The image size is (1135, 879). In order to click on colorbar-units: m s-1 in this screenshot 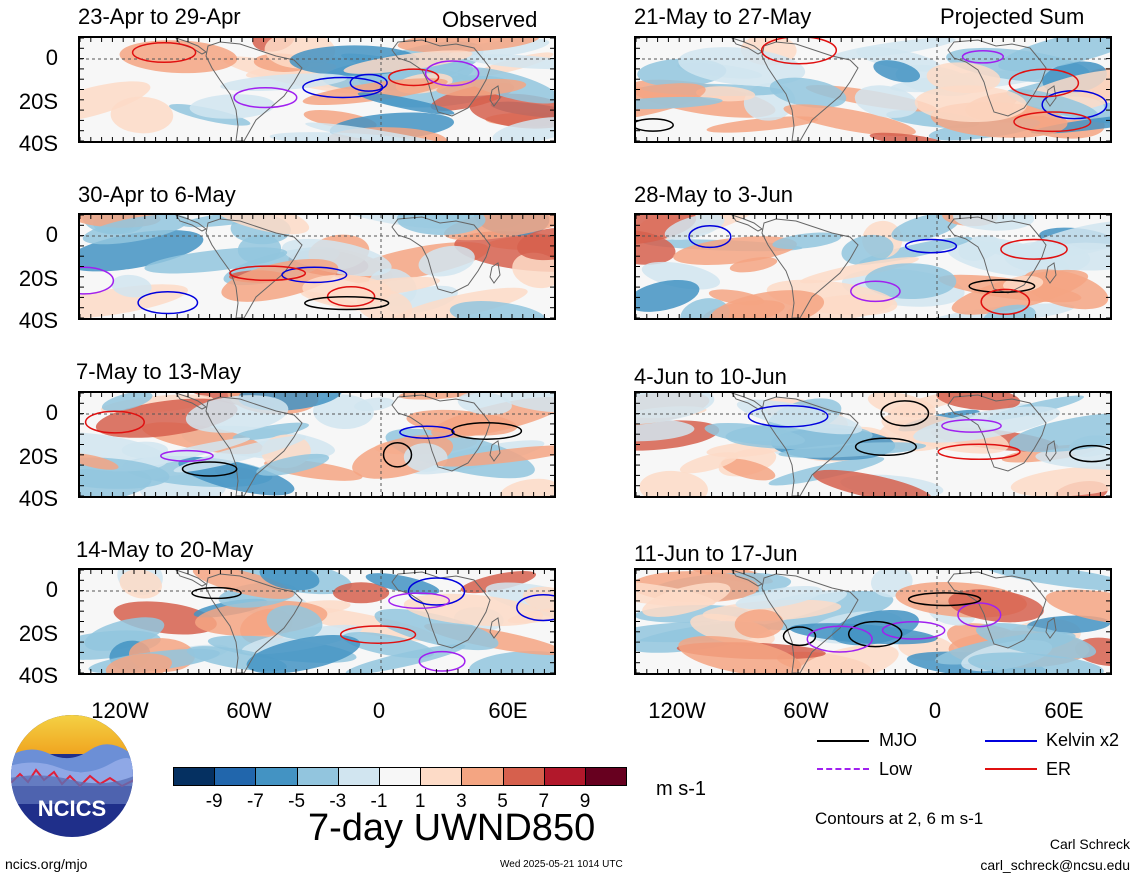, I will do `click(681, 789)`.